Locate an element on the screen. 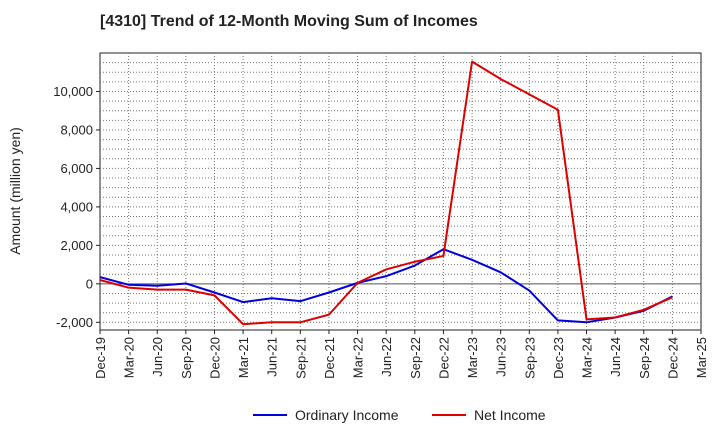 This screenshot has width=720, height=440. x-tick-label: Dec-24 is located at coordinates (672, 358).